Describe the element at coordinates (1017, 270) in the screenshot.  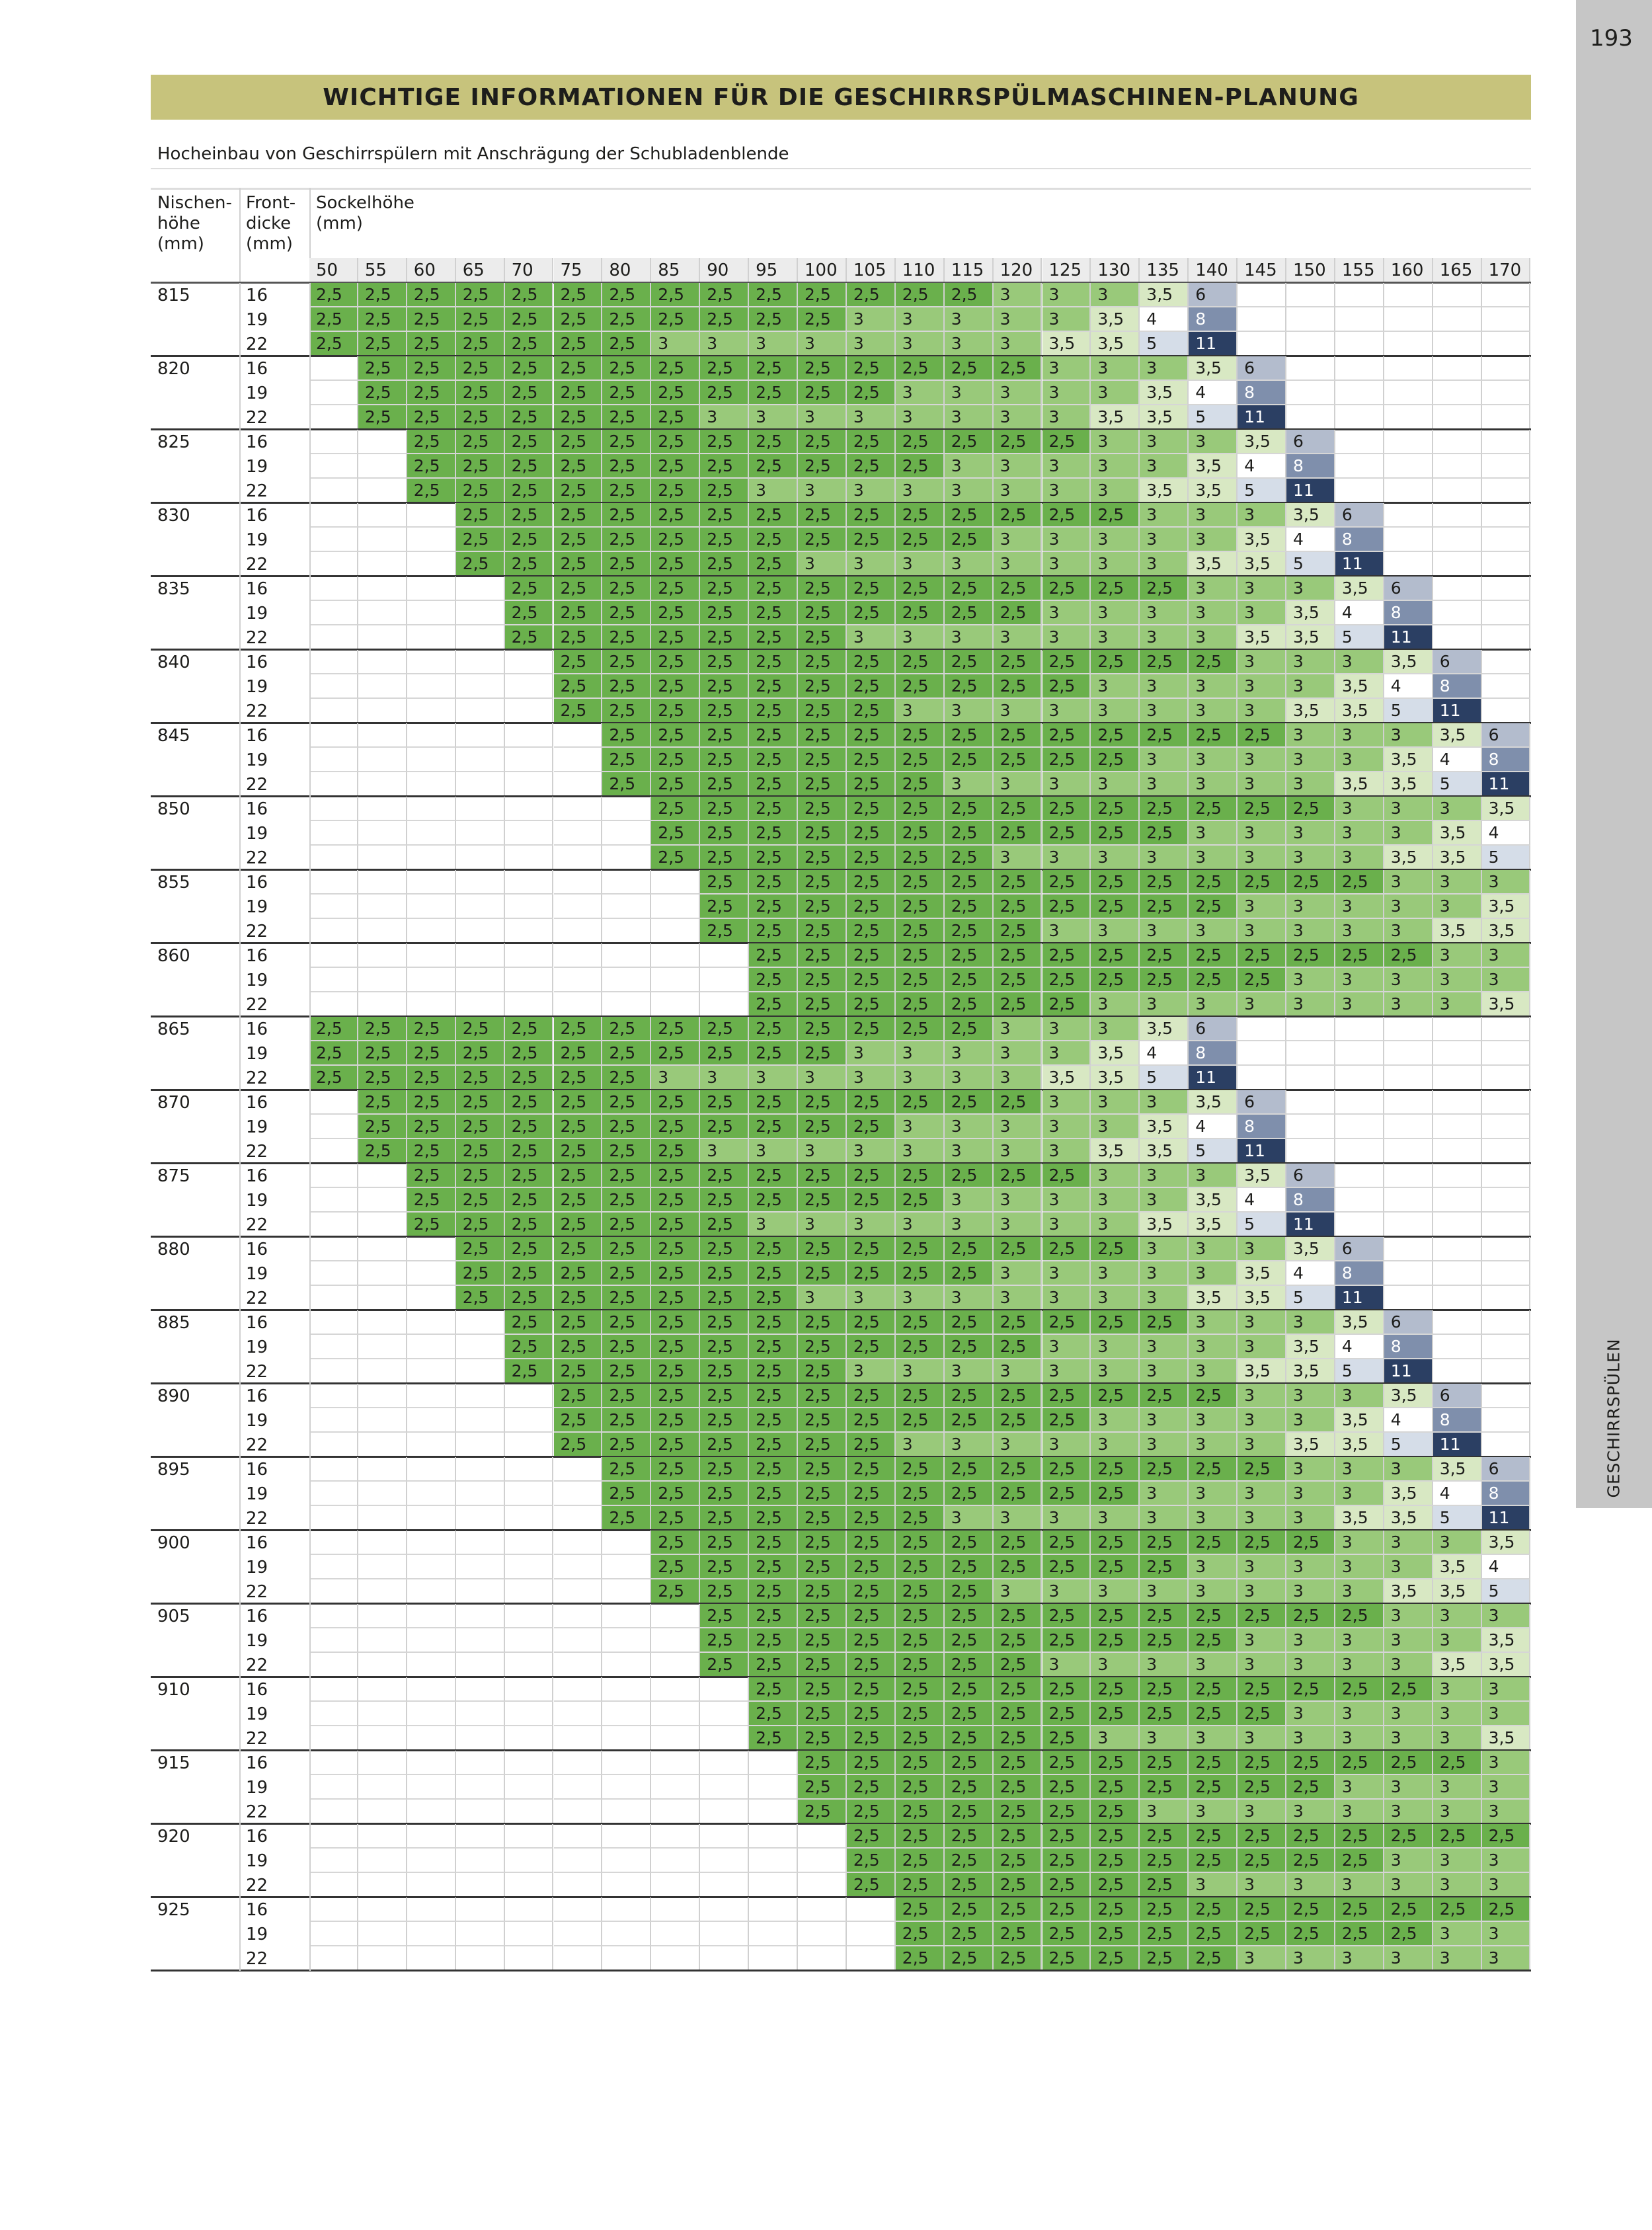
I see `plinth-height-header: 120` at that location.